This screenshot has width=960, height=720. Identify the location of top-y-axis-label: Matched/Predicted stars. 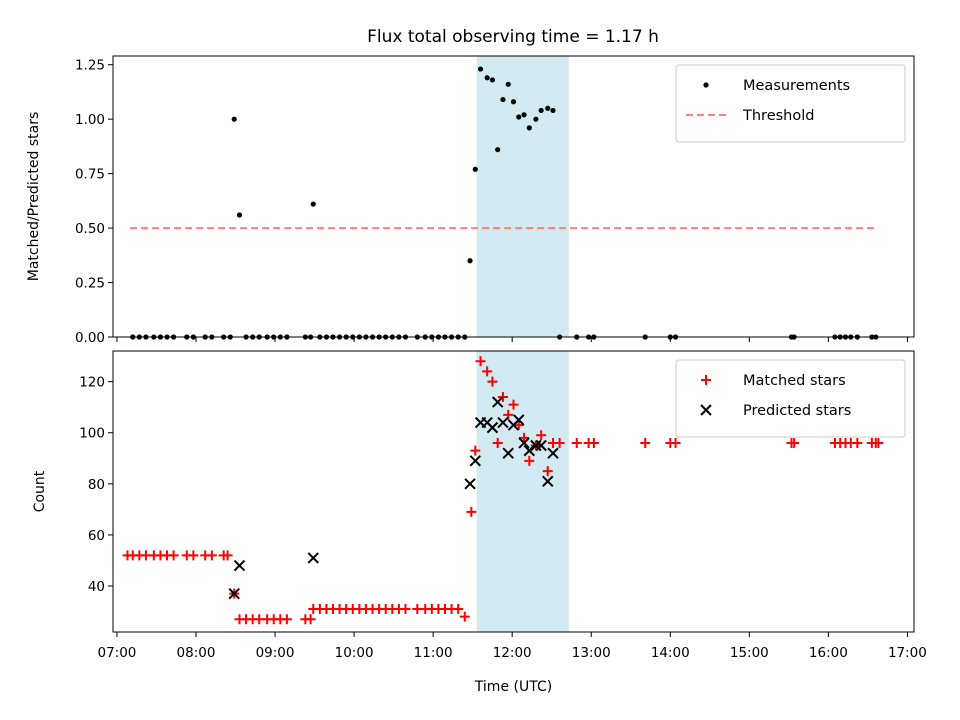
(34, 197).